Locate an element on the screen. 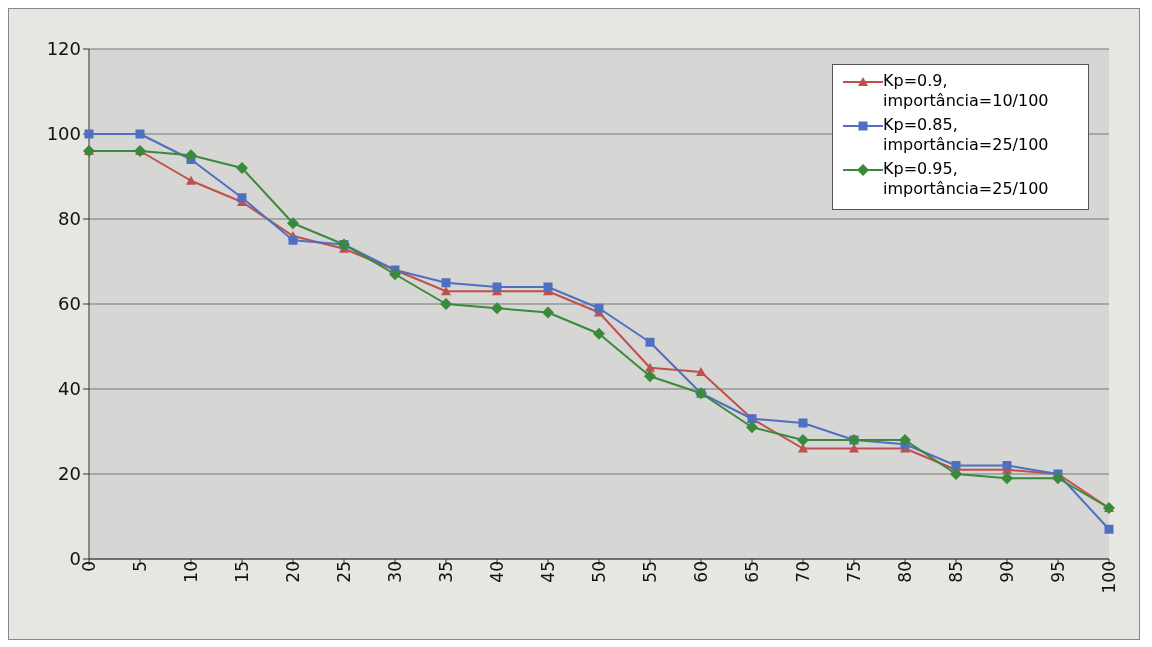 The width and height of the screenshot is (1152, 647). x-tick-label: 65 is located at coordinates (752, 572).